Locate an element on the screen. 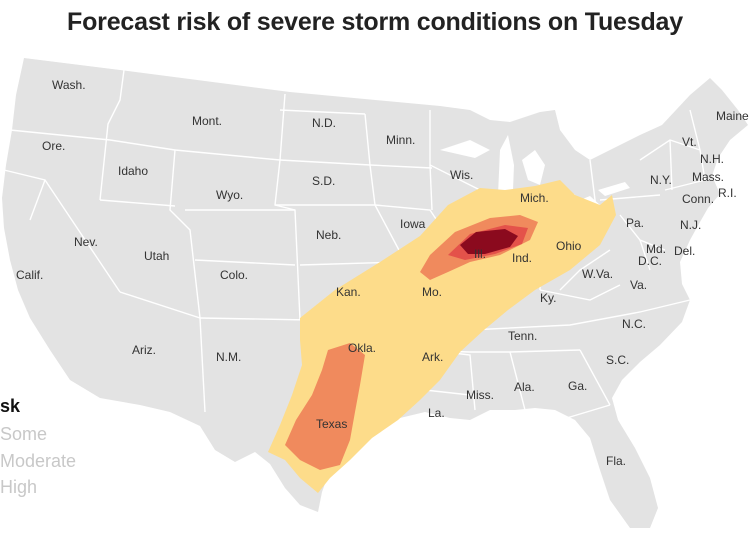 The image size is (750, 536). state-label-tenn: Tenn. is located at coordinates (522, 336).